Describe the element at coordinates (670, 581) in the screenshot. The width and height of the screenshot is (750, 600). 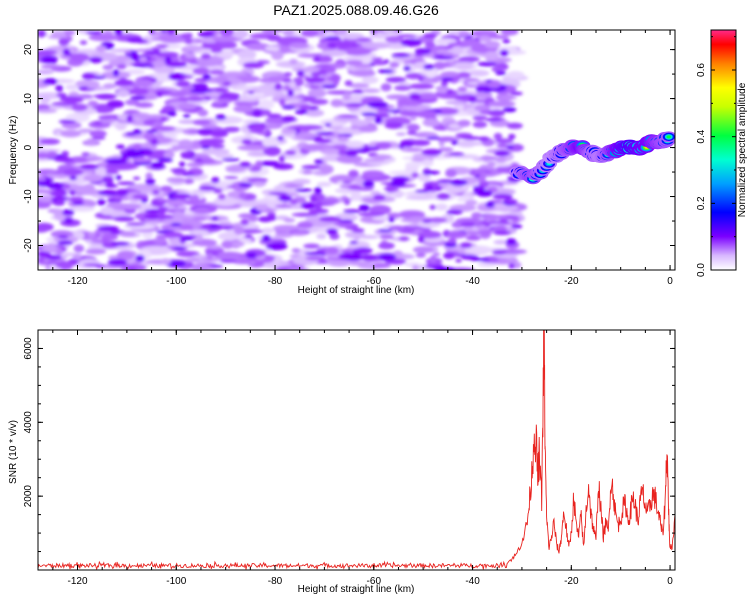
I see `snr-x-tick-label: 0` at that location.